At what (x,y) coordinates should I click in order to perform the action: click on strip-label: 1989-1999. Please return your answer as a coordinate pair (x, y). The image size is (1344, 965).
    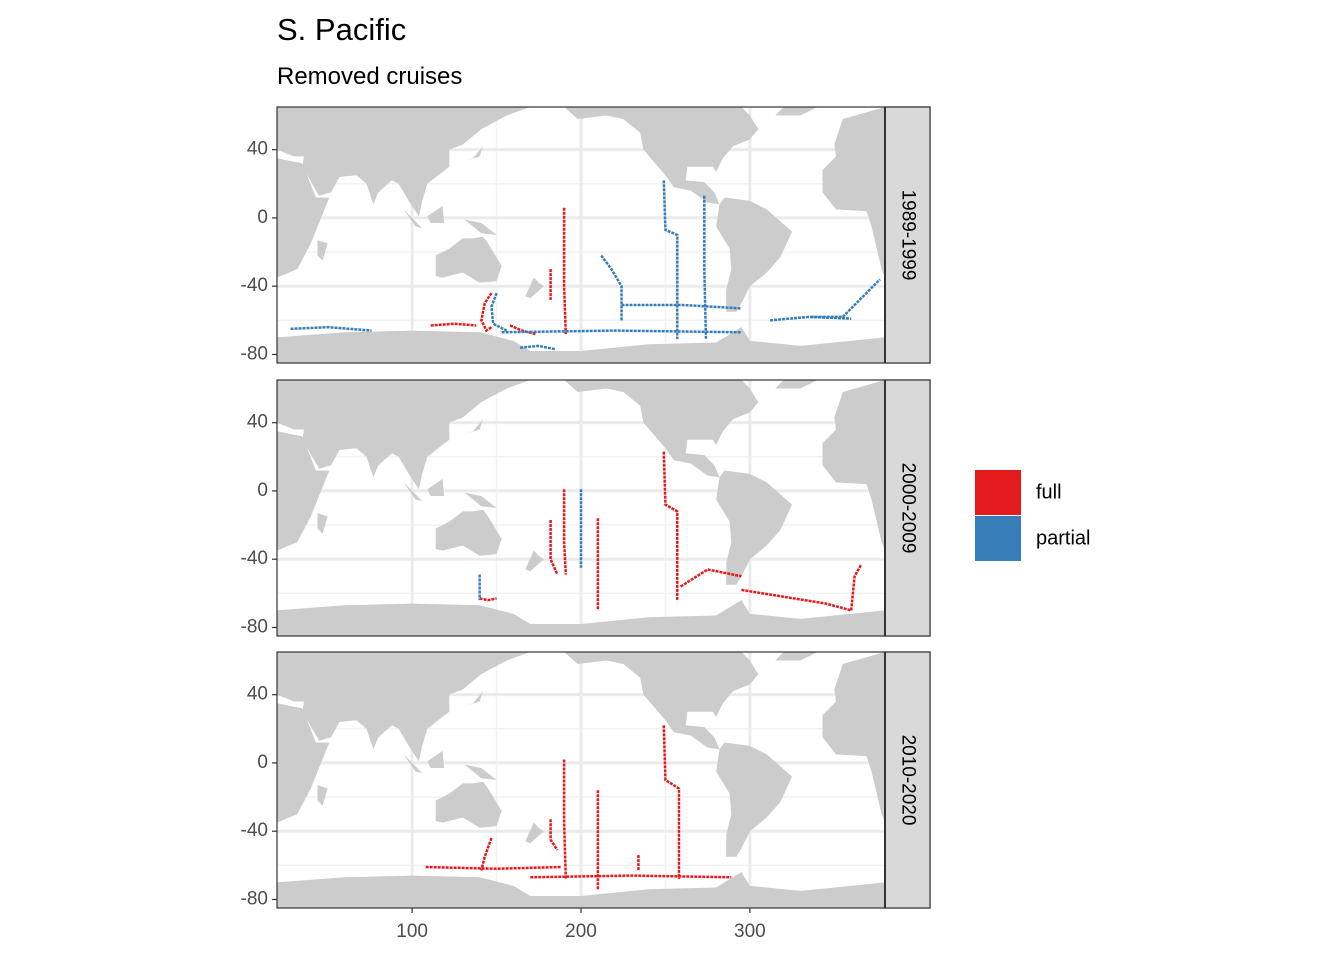
    Looking at the image, I should click on (907, 235).